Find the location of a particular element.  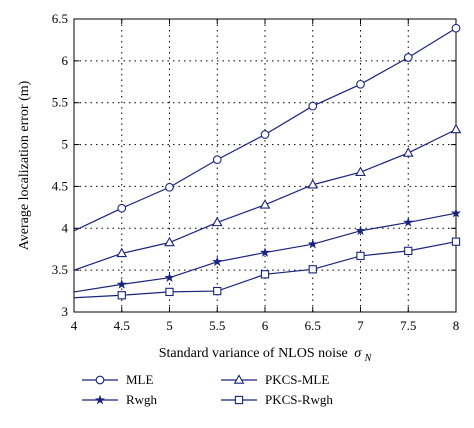

y-tick-label: 4.5 is located at coordinates (60, 185).